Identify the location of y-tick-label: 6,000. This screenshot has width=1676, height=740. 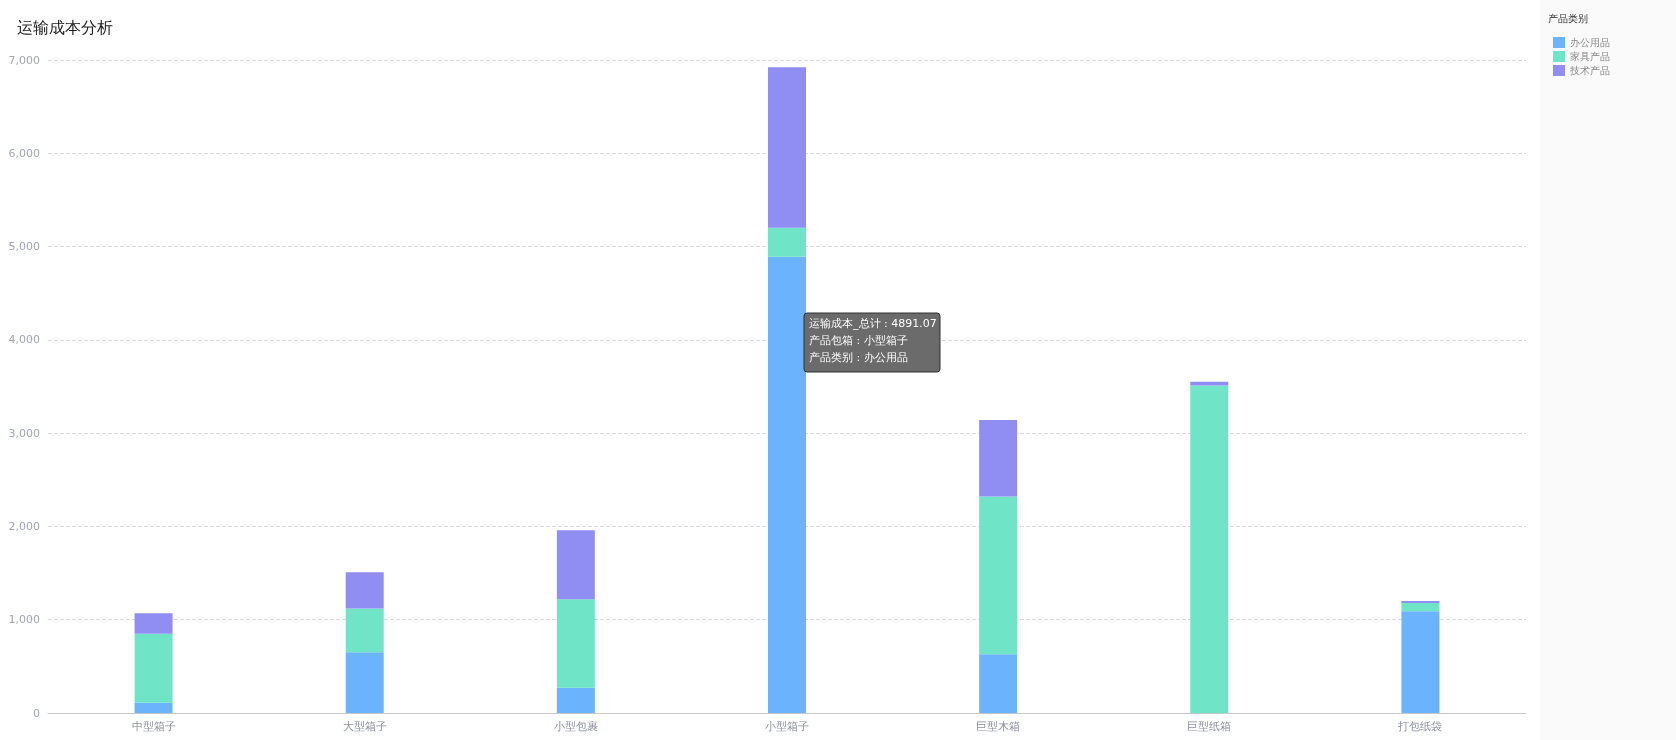
(24, 153).